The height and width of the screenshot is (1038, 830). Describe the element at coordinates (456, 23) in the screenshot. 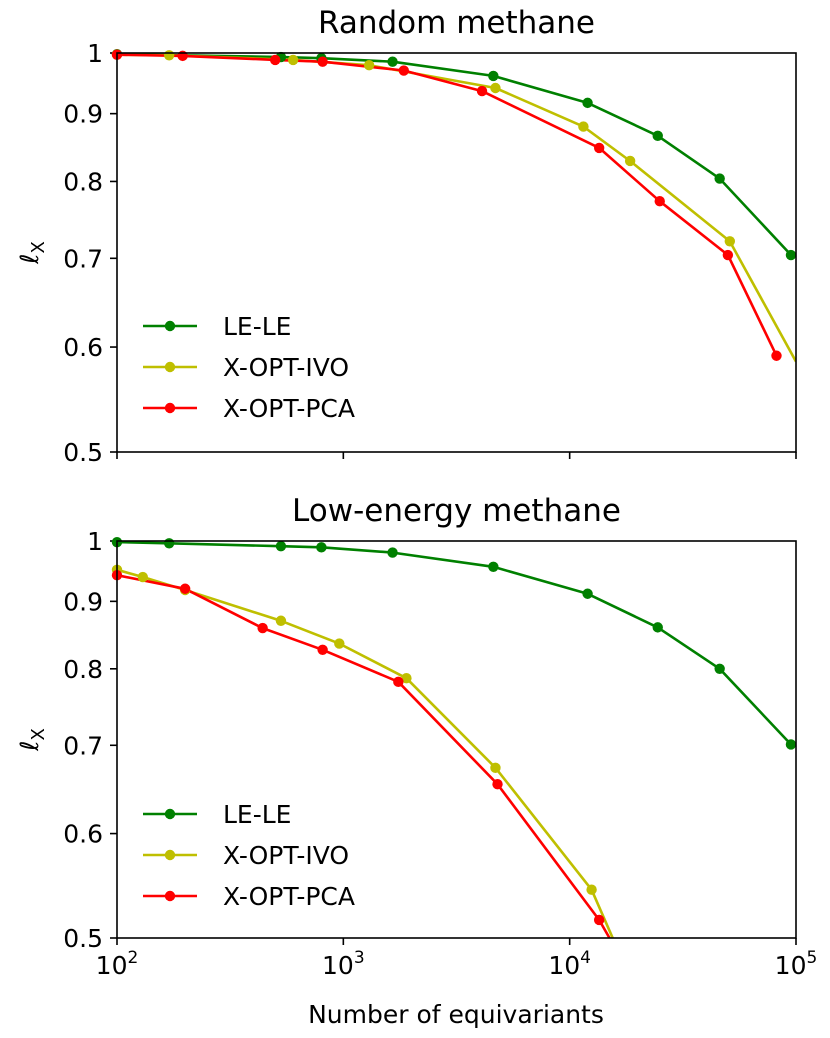

I see `chart-title: Random methane` at that location.